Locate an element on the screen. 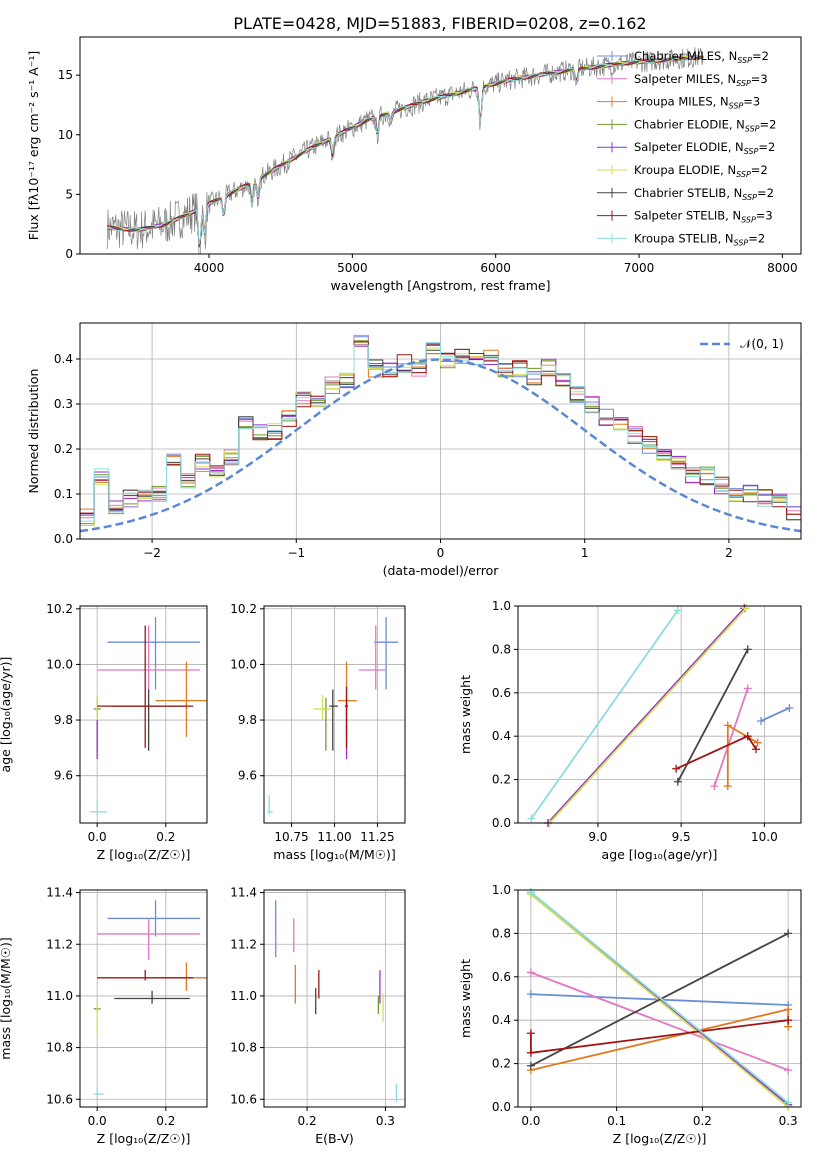  histogram-kroupa-elodie is located at coordinates (440, 435).